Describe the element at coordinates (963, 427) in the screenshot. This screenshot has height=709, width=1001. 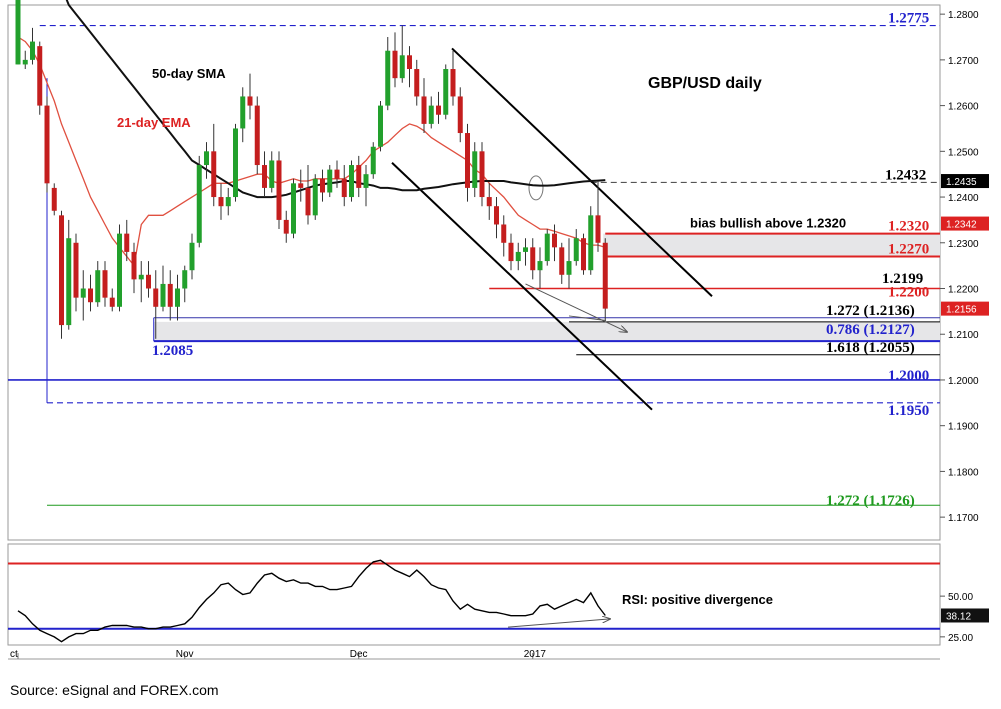
I see `y-tick-label: 1.1900` at that location.